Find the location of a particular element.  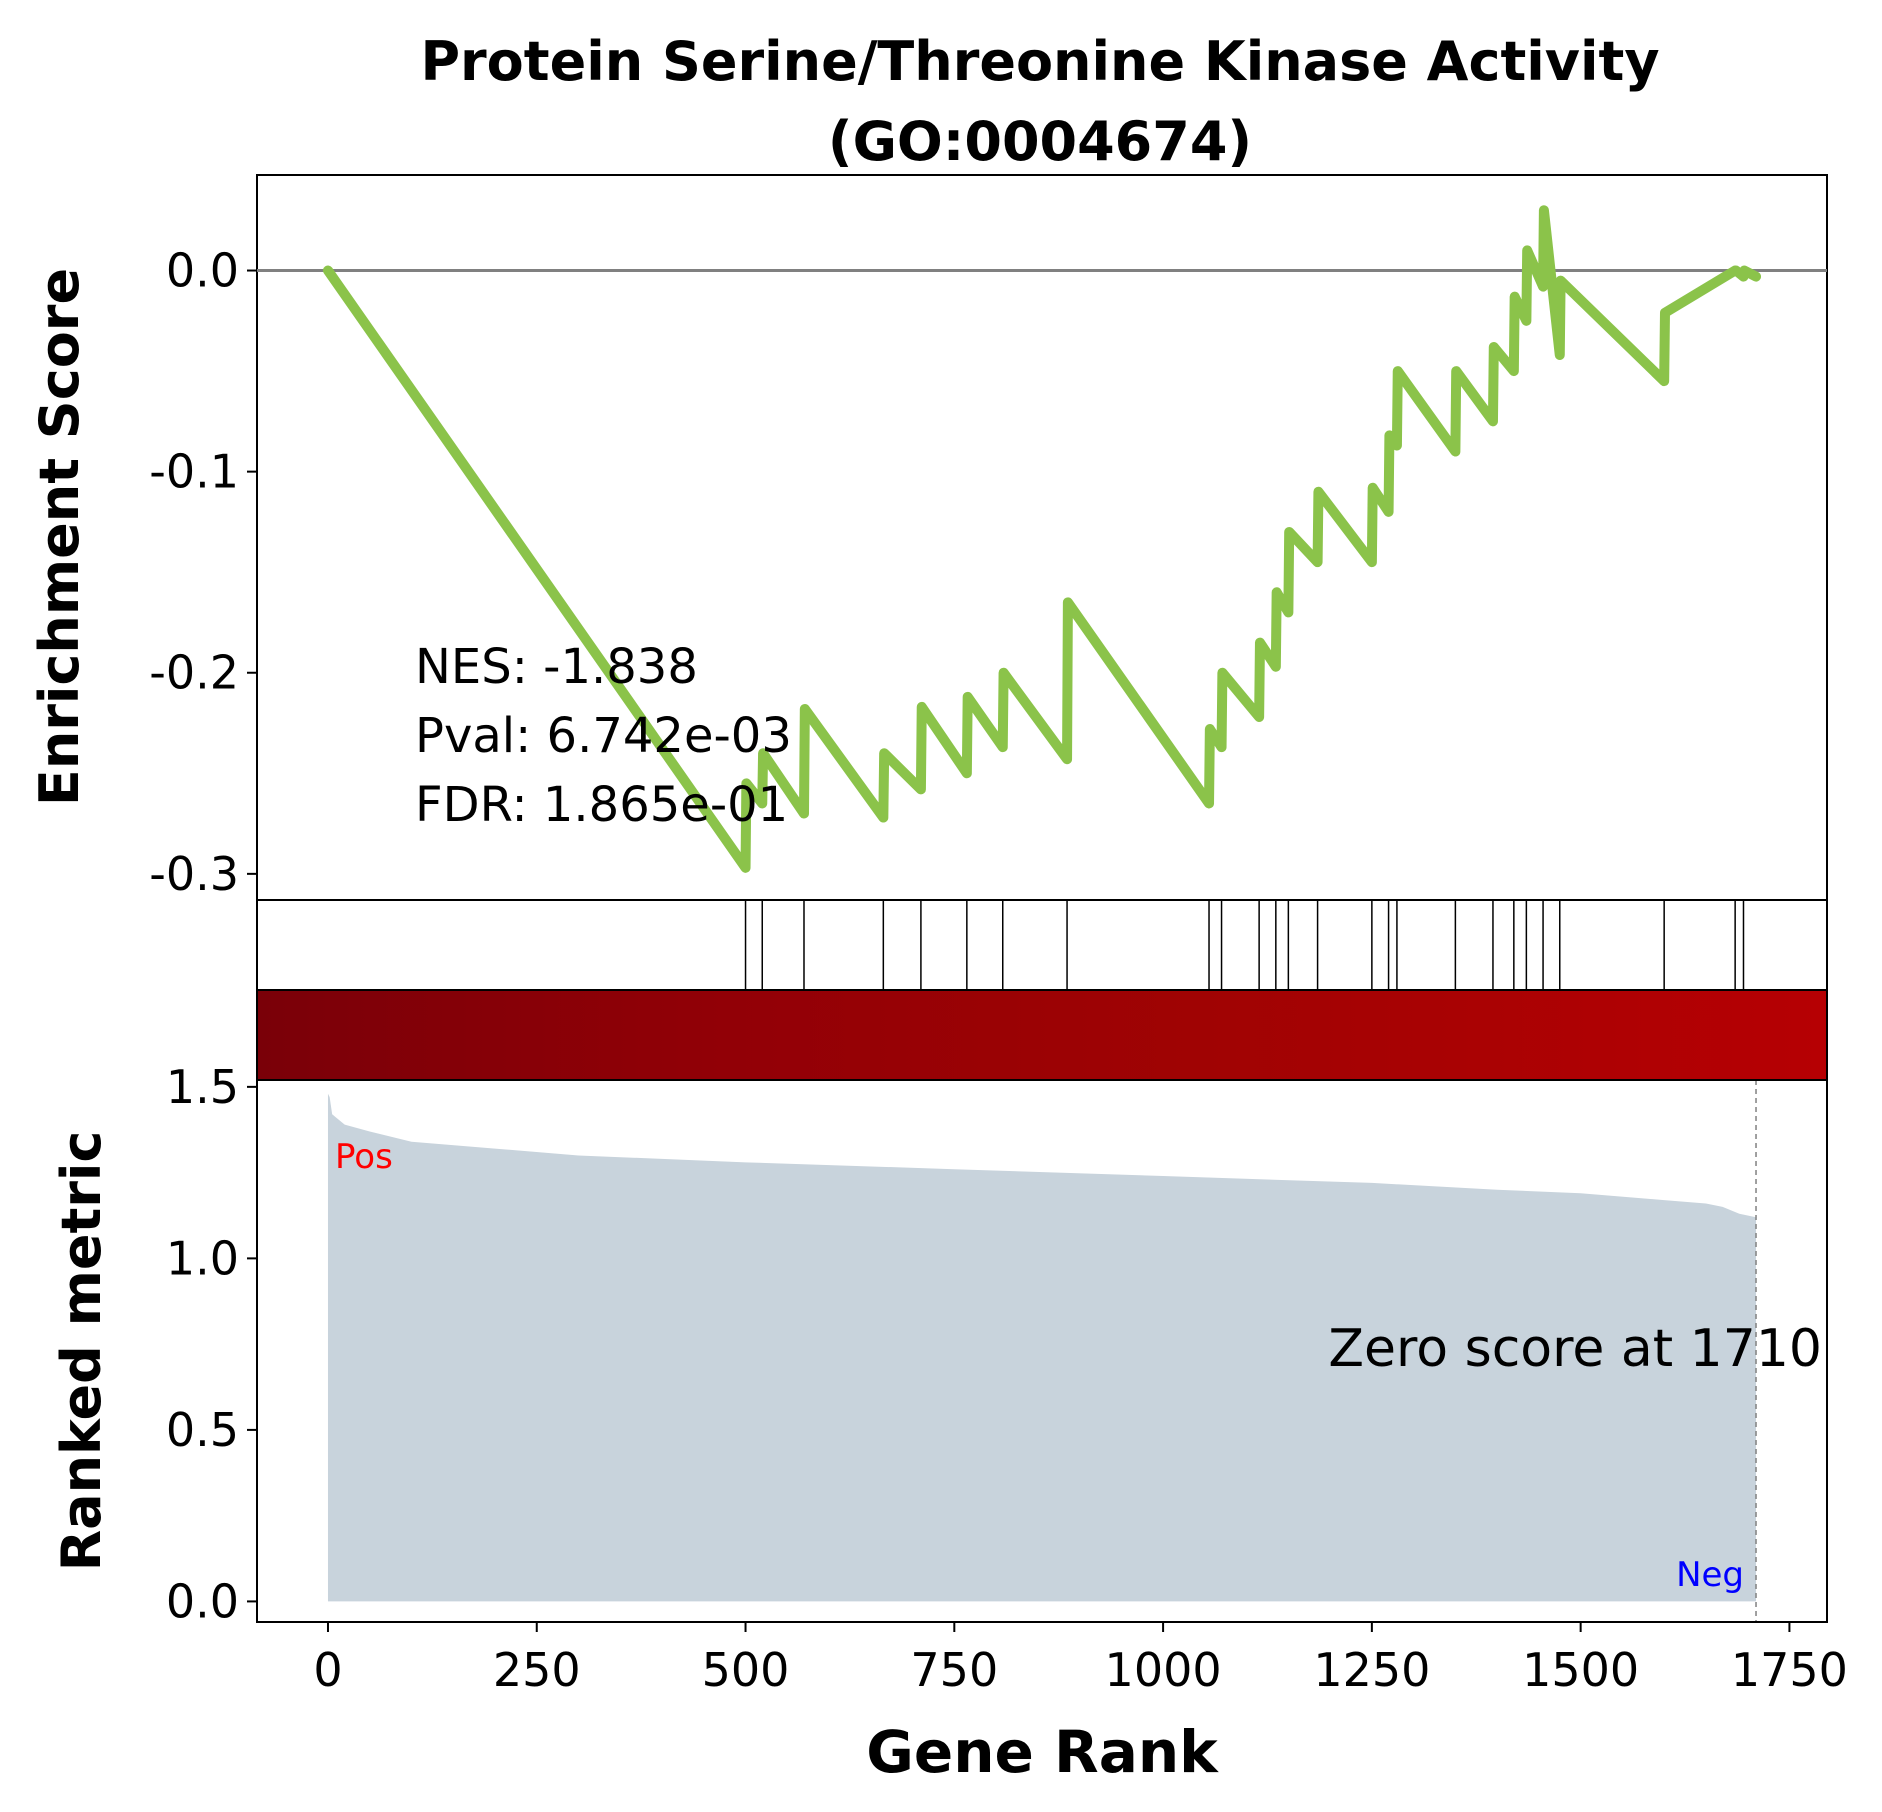

pos-label: Pos is located at coordinates (364, 1157).